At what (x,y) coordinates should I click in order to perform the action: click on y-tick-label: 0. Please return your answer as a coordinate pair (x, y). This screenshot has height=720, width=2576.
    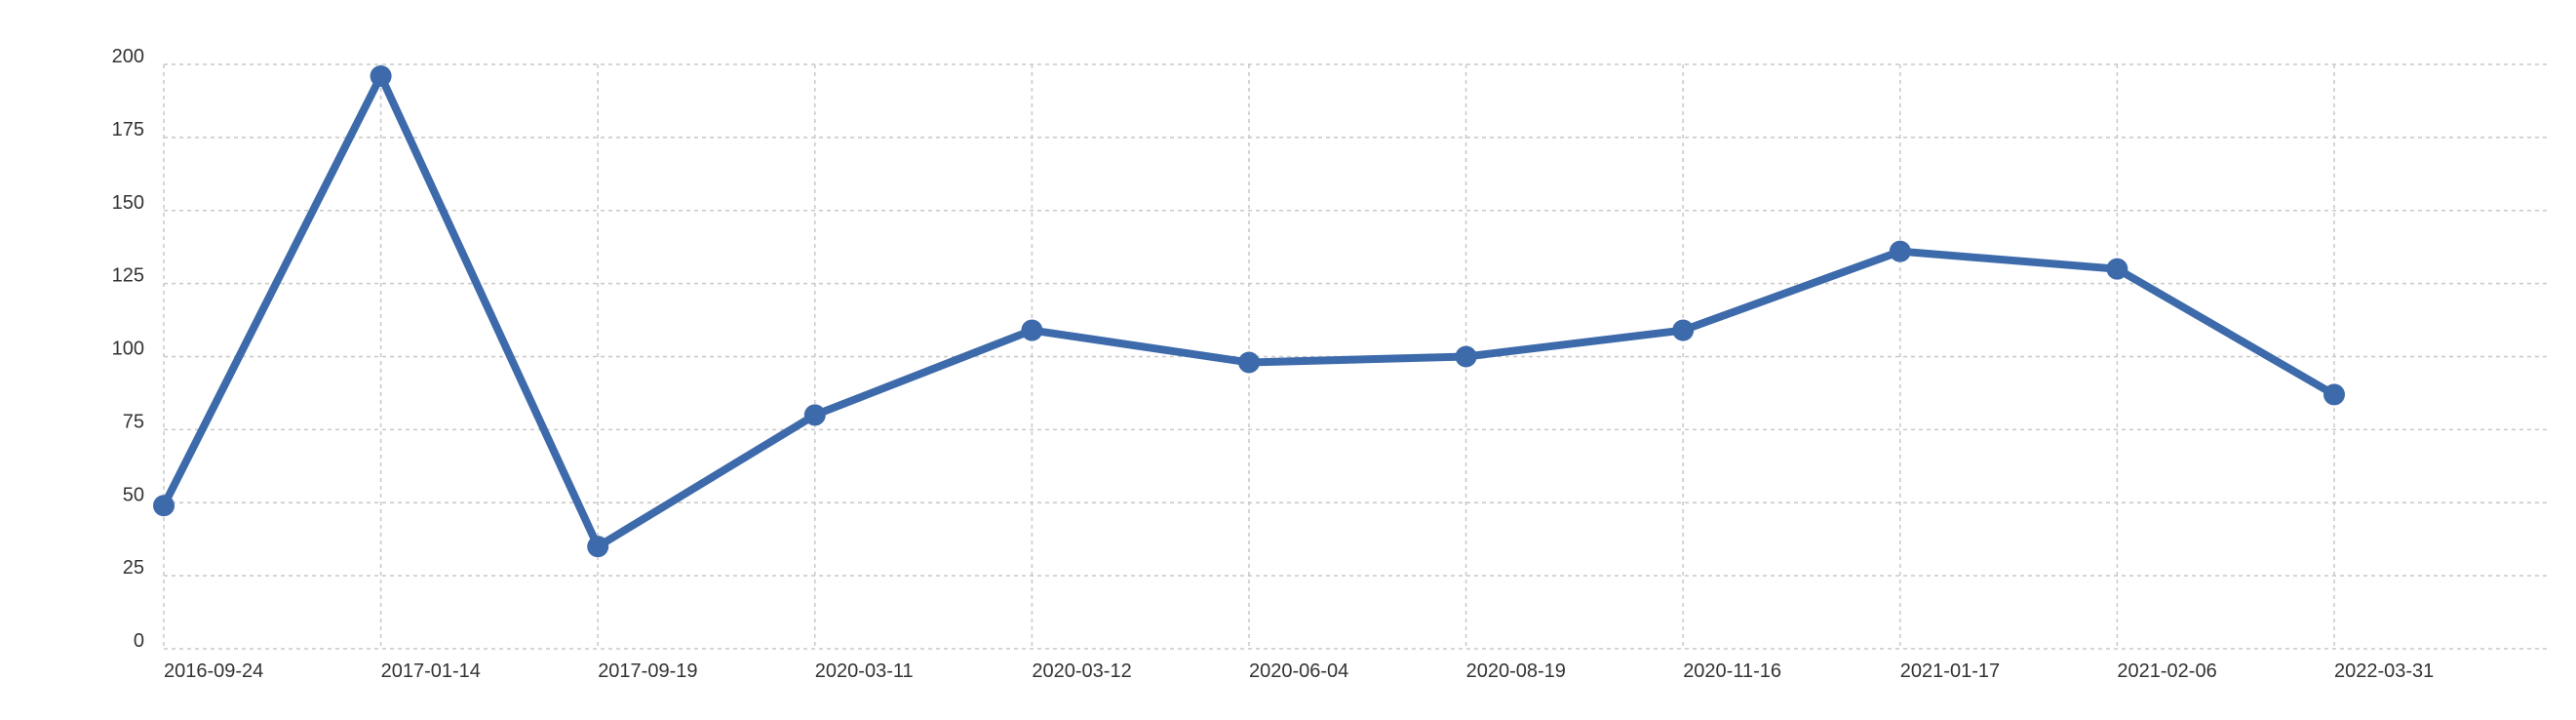
    Looking at the image, I should click on (139, 641).